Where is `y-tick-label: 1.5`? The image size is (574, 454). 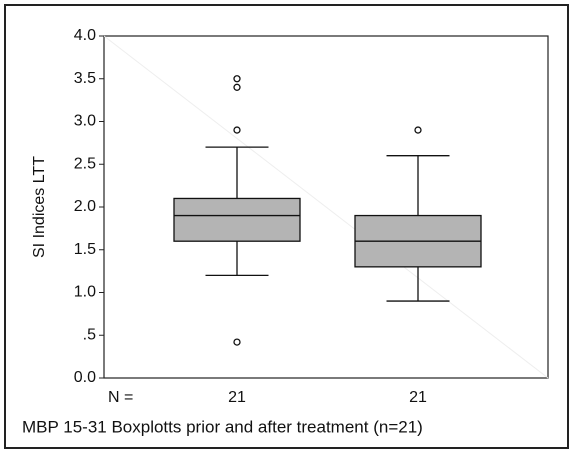 y-tick-label: 1.5 is located at coordinates (85, 249).